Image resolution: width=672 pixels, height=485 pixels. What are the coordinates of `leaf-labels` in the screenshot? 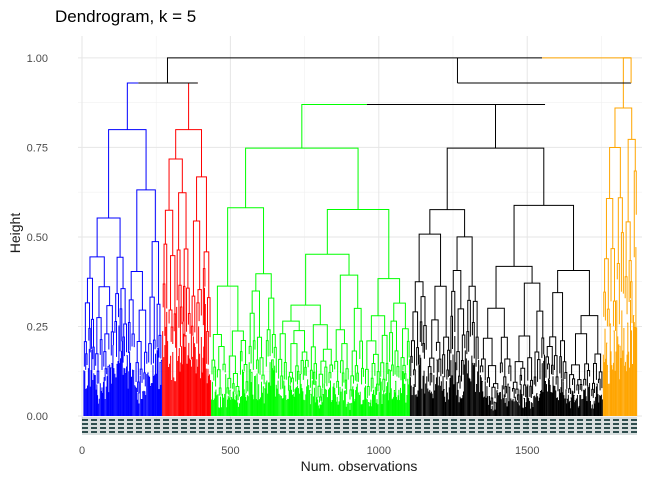 It's located at (359, 426).